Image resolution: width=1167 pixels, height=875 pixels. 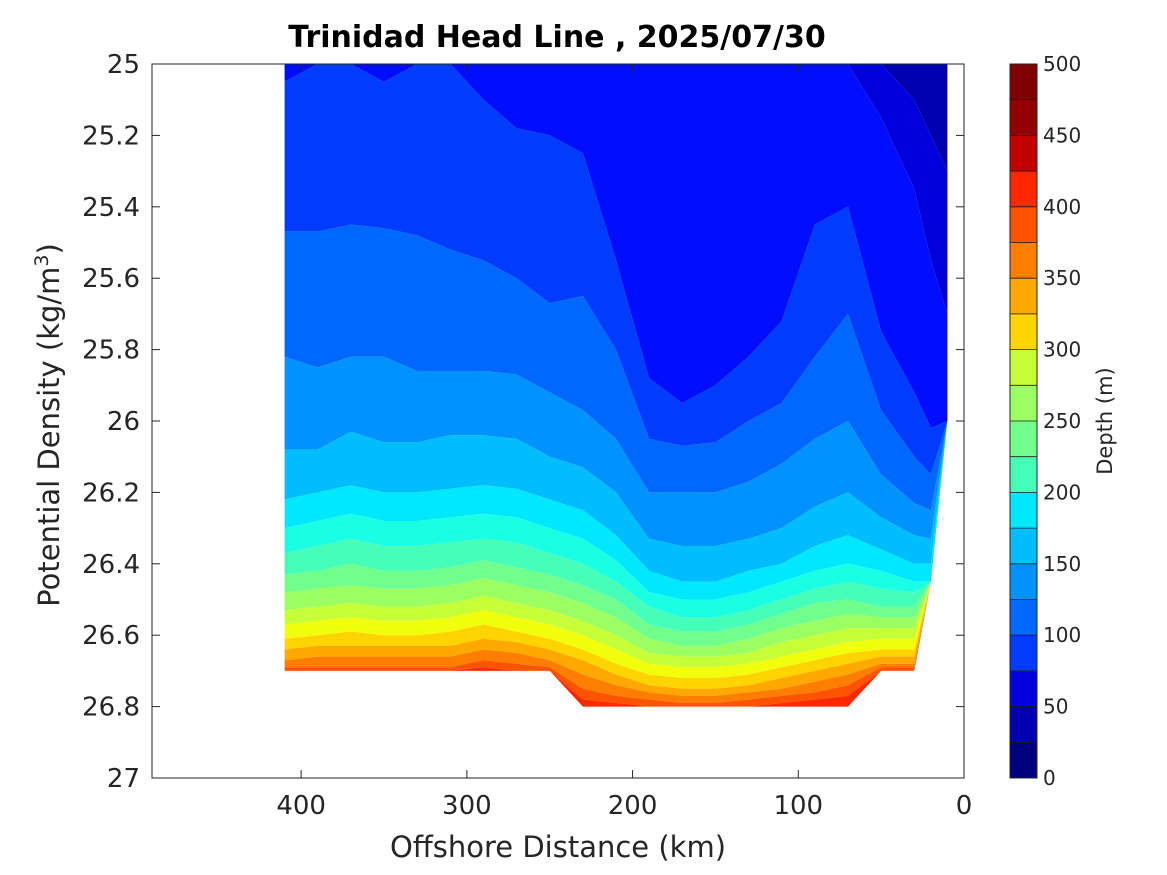 I want to click on colorbar-tick-label: 50, so click(x=1055, y=707).